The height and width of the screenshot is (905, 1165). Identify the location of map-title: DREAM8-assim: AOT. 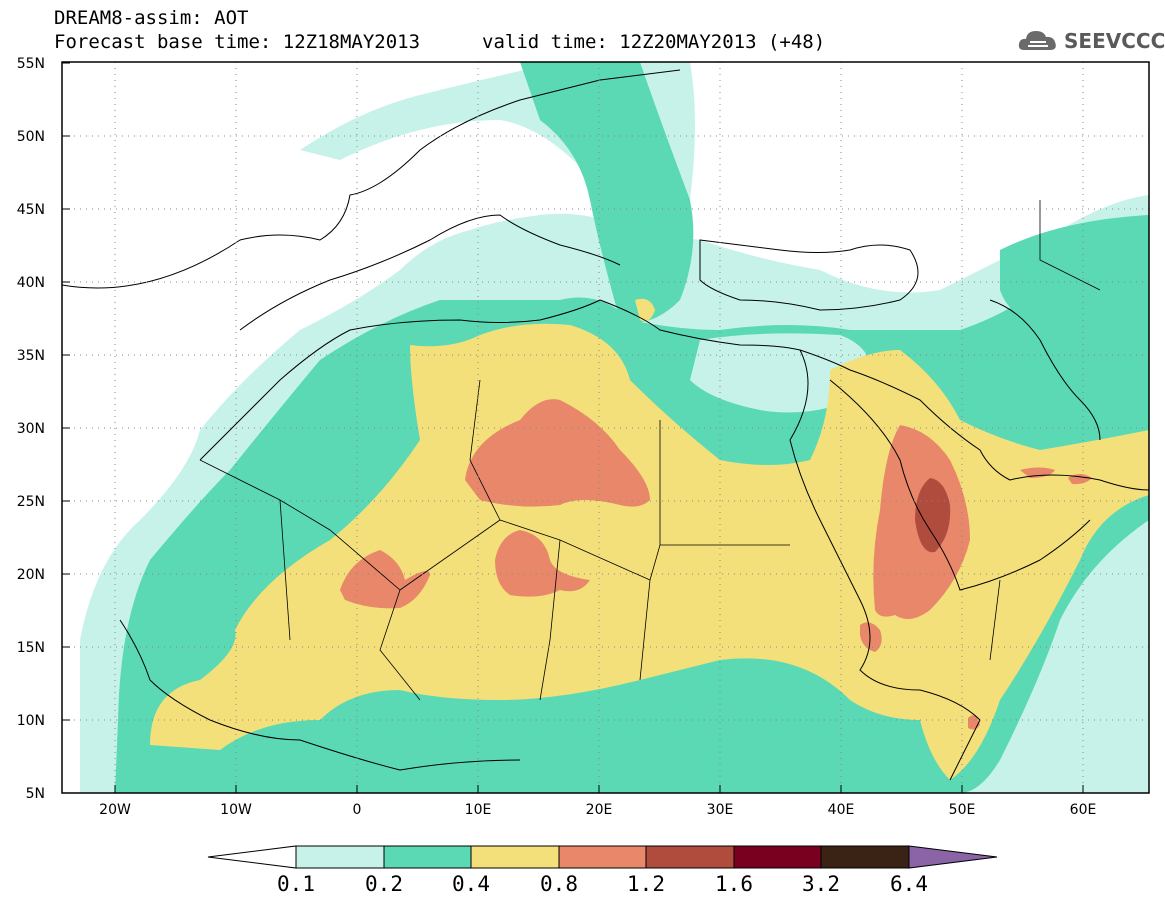
(151, 18).